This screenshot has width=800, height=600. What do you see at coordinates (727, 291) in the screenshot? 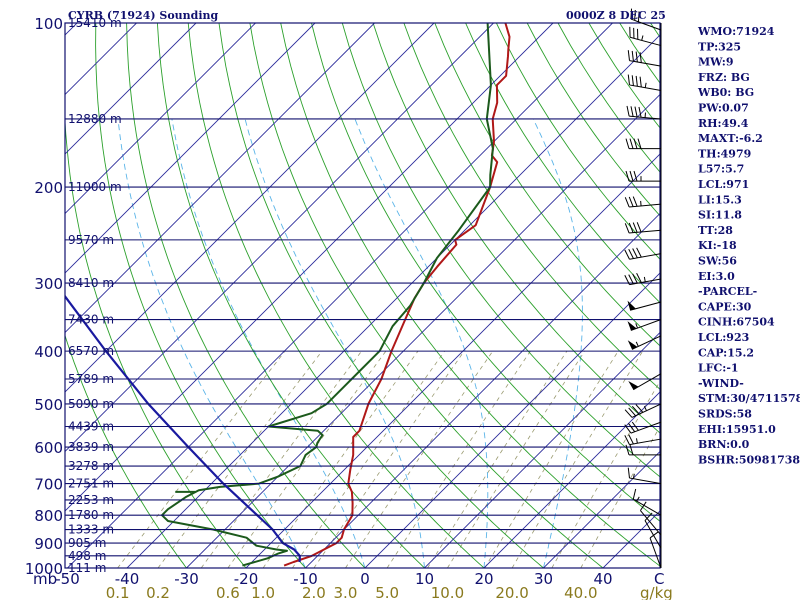
I see `stability-index-line: -PARCEL-` at bounding box center [727, 291].